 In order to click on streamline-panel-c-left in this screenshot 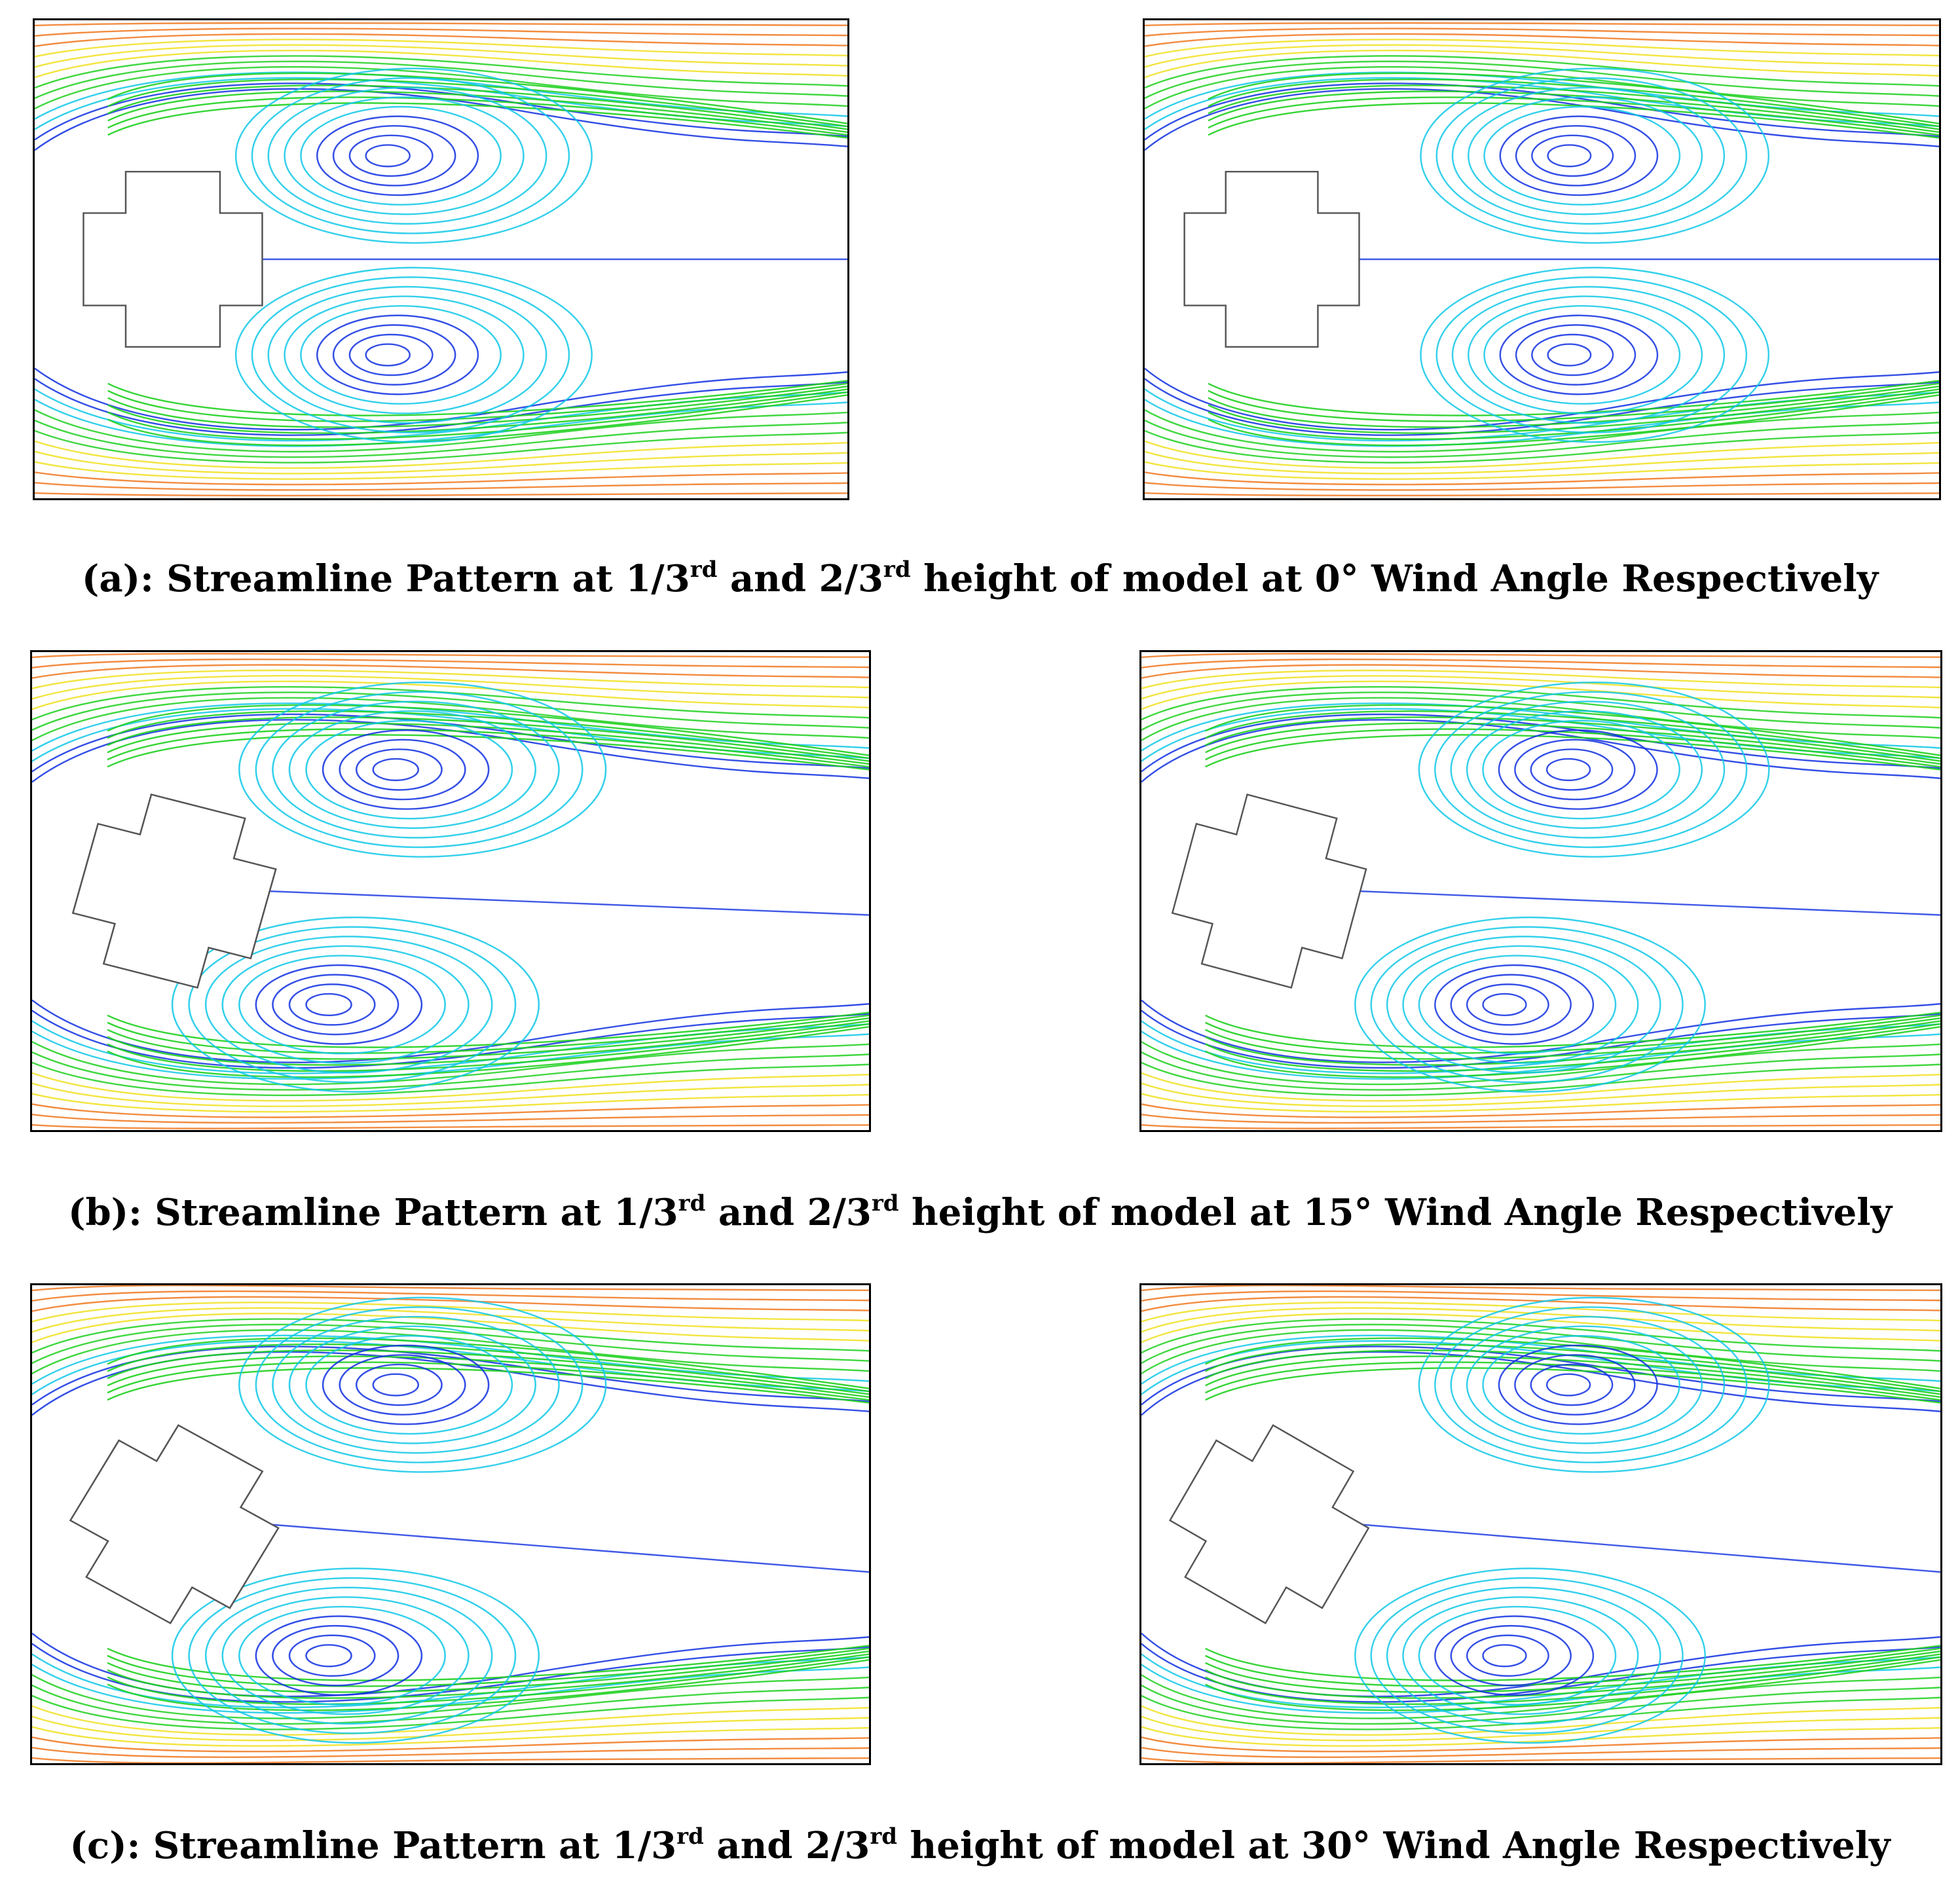, I will do `click(450, 1524)`.